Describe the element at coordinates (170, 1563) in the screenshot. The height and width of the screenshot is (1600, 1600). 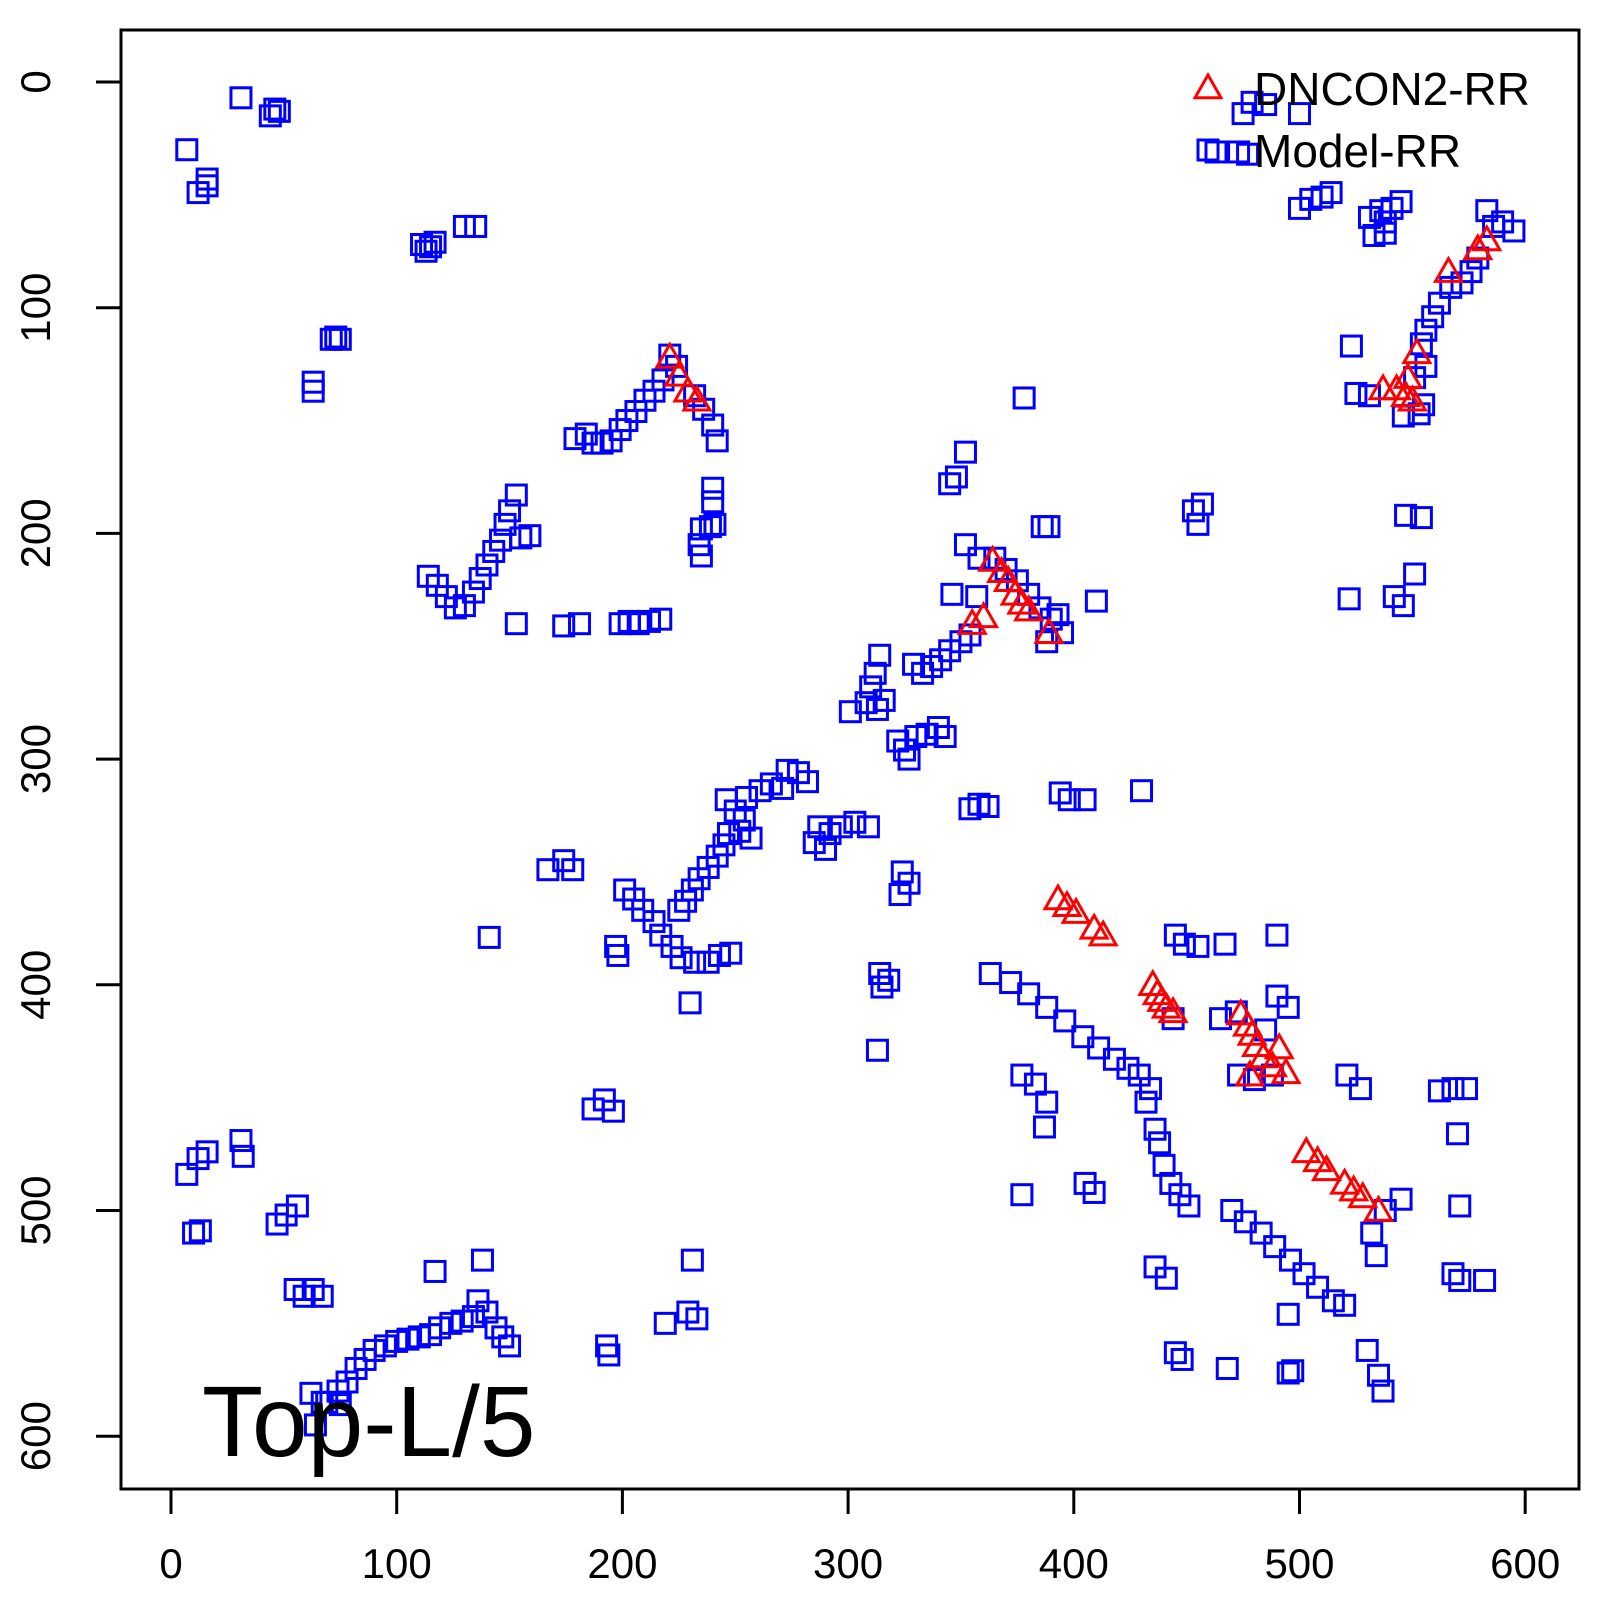
I see `x-tick-label: 0` at that location.